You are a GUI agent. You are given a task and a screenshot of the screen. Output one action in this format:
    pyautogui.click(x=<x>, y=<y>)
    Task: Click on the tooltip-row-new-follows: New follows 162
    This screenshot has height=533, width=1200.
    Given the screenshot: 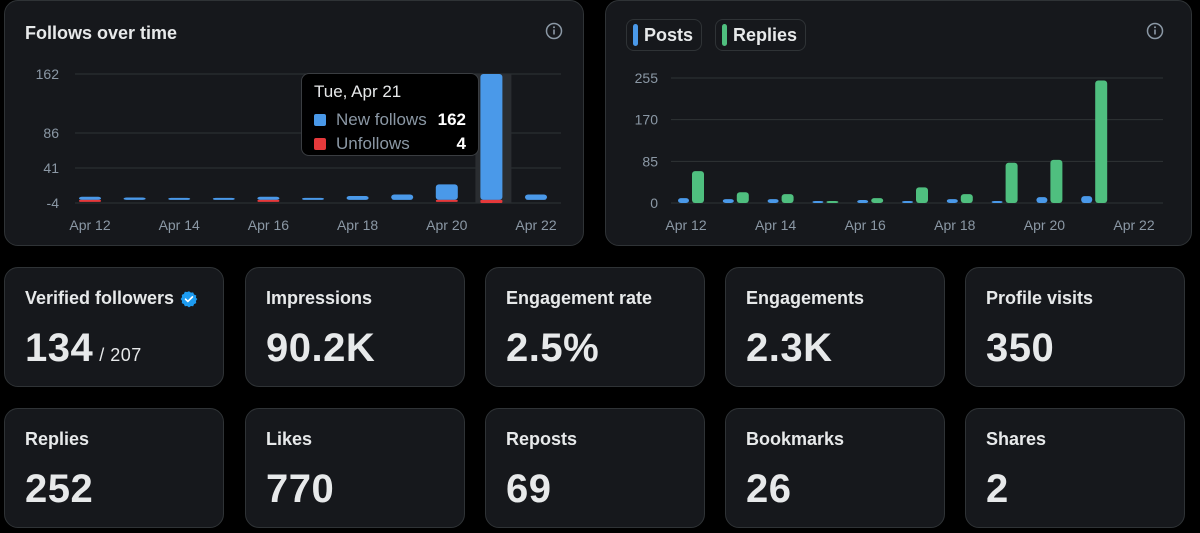 What is the action you would take?
    pyautogui.click(x=390, y=120)
    